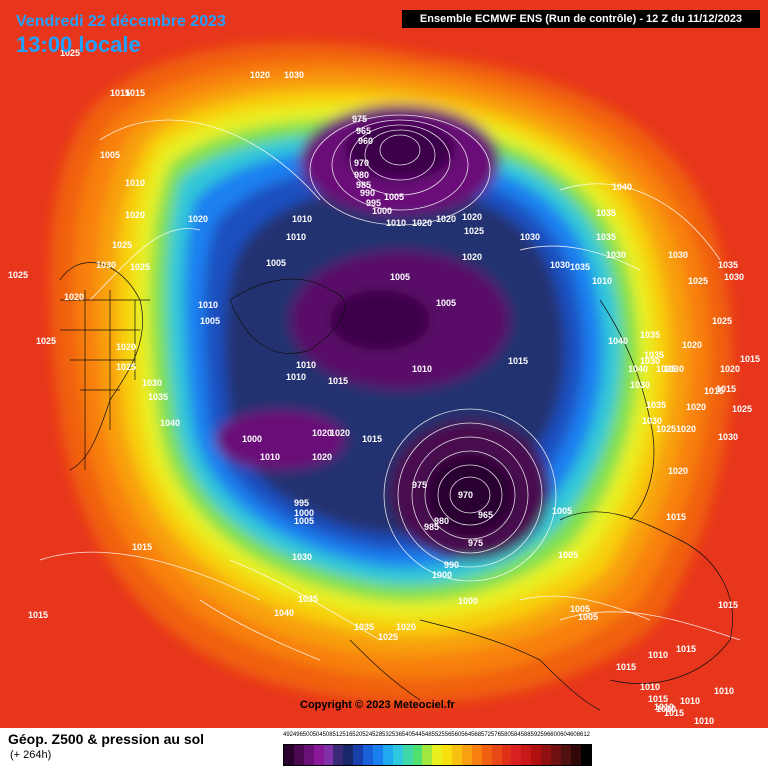  What do you see at coordinates (485, 515) in the screenshot?
I see `pressure-label: 965` at bounding box center [485, 515].